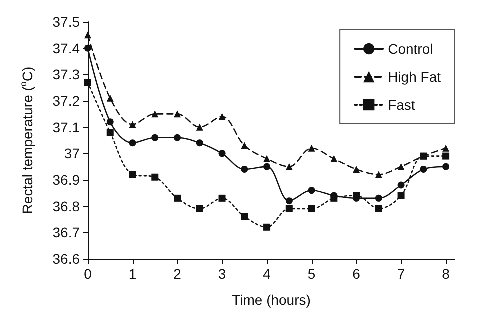  Describe the element at coordinates (66, 74) in the screenshot. I see `y-tick-label: 37.3` at that location.